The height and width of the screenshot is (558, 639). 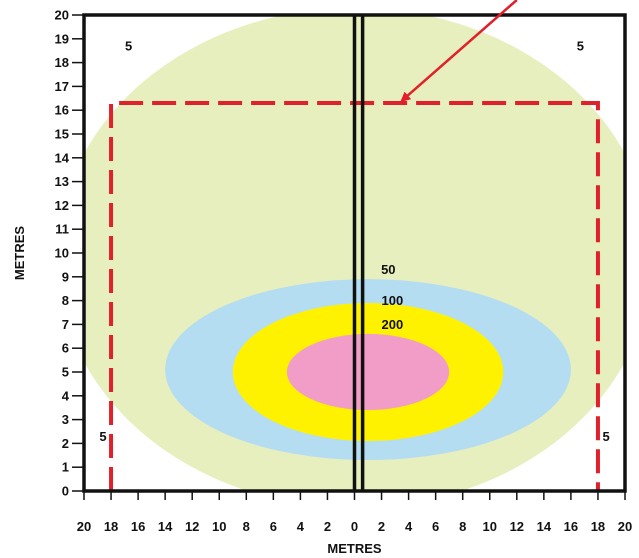 I want to click on y-tick-label: 19, so click(x=62, y=38).